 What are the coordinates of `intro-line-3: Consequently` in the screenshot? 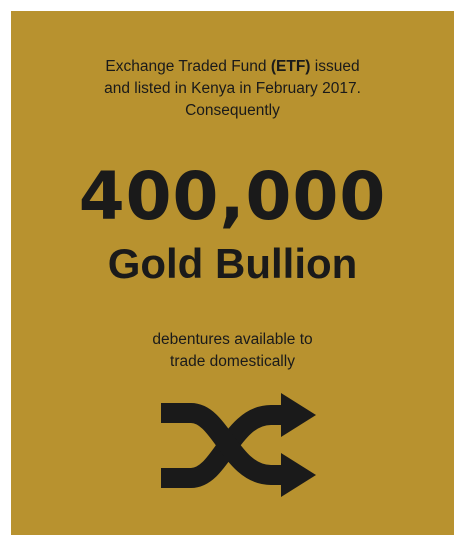 It's located at (232, 110).